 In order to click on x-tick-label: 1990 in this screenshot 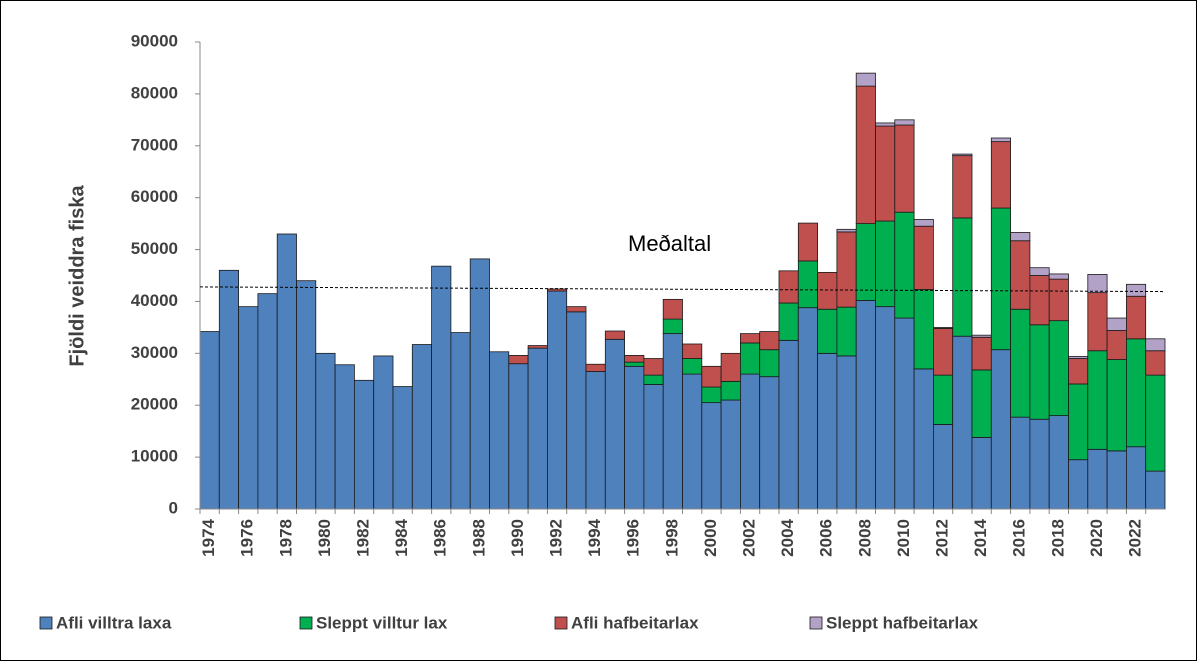, I will do `click(517, 538)`.